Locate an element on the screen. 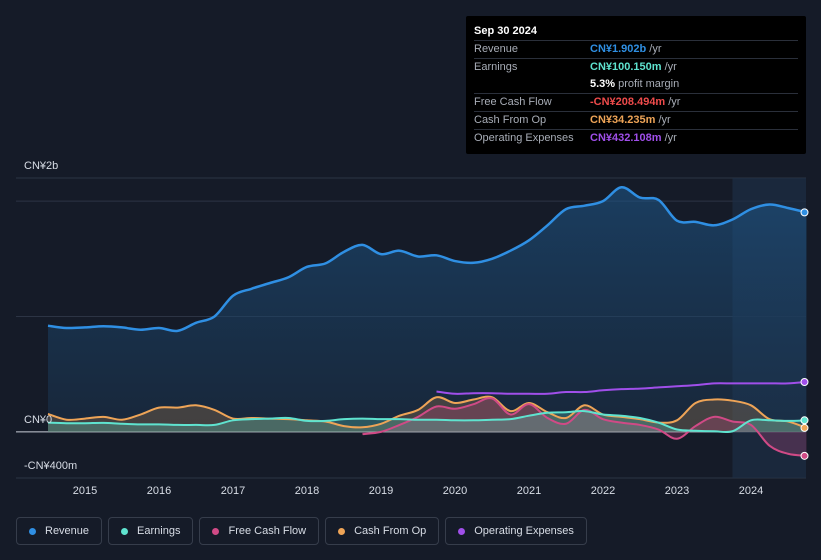  x-tick-label: 2022 is located at coordinates (603, 491).